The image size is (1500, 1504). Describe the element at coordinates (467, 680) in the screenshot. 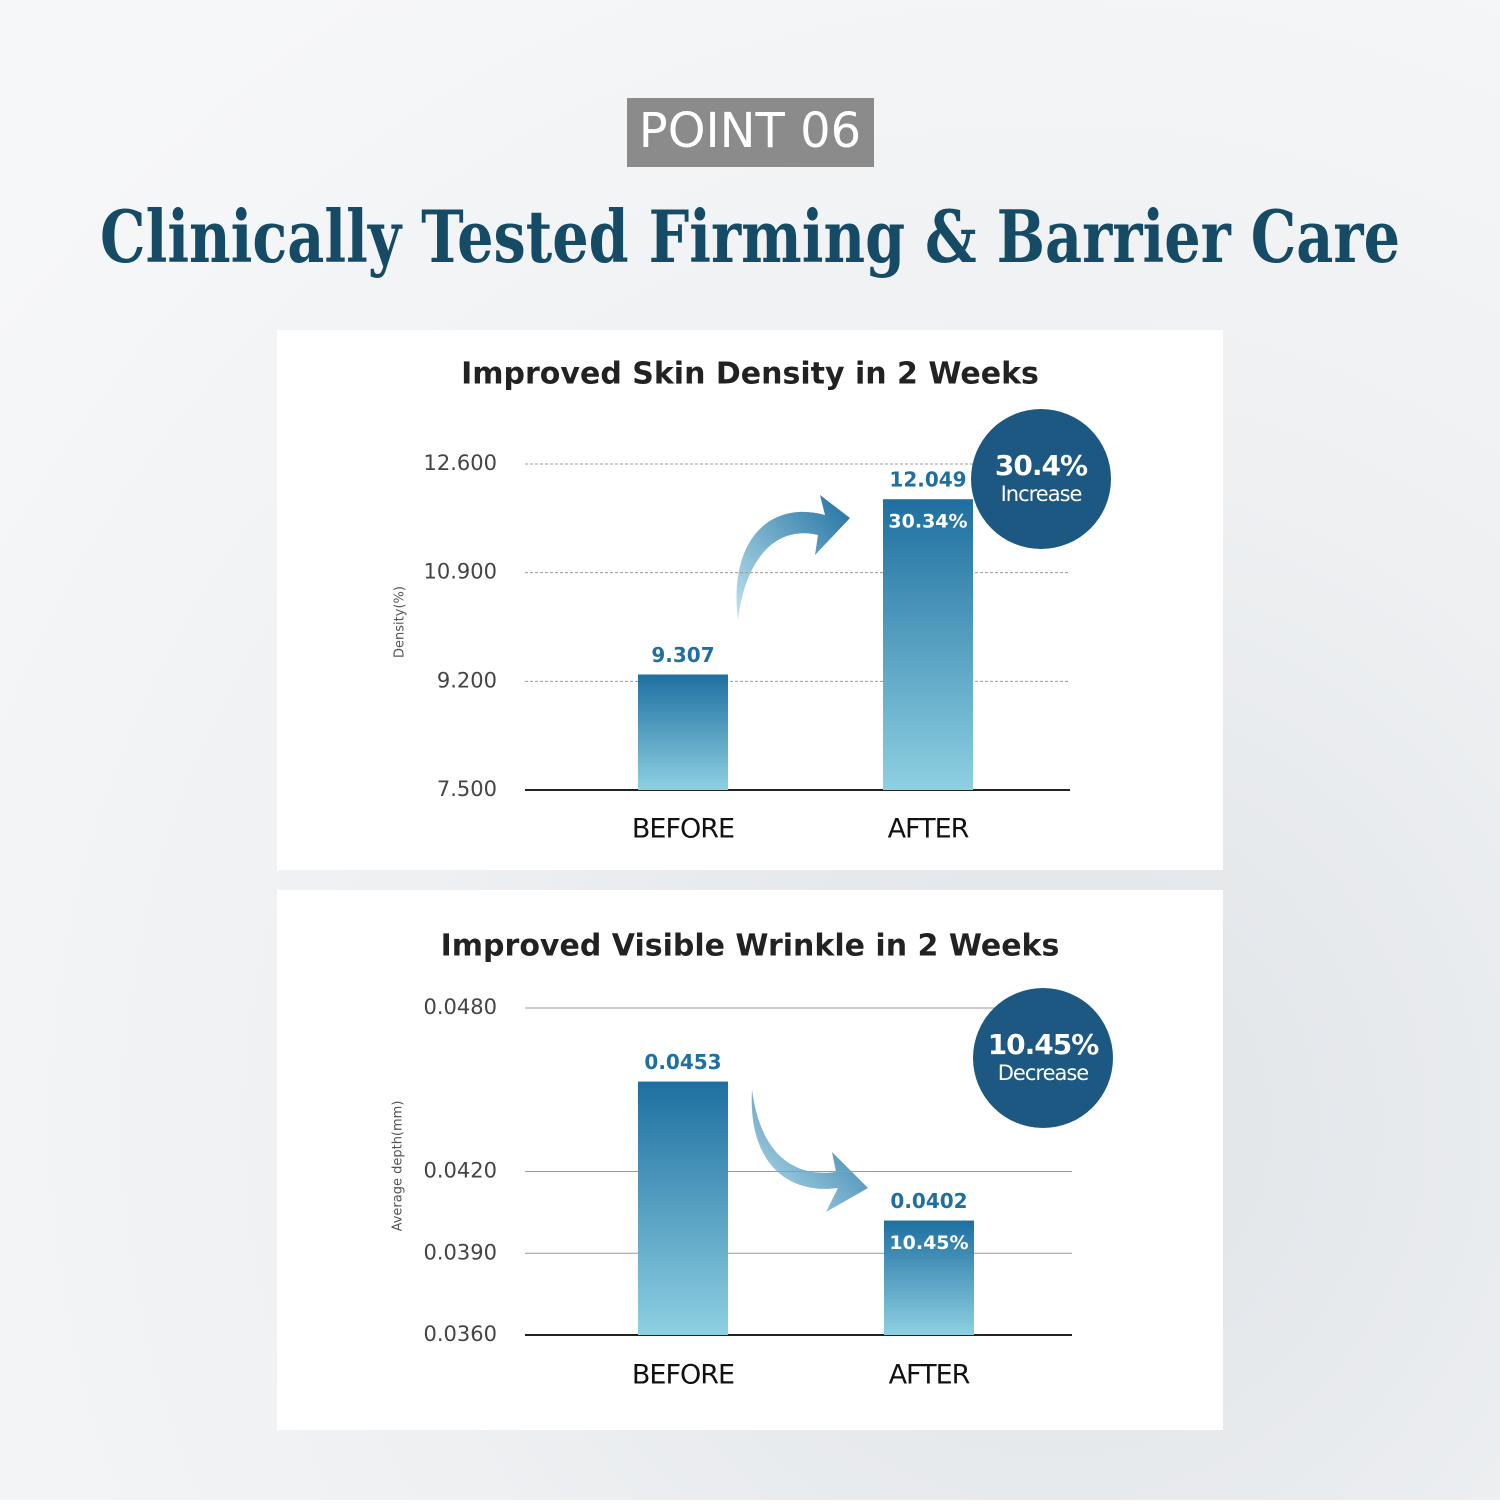

I see `y-tick-label: 9.200` at that location.